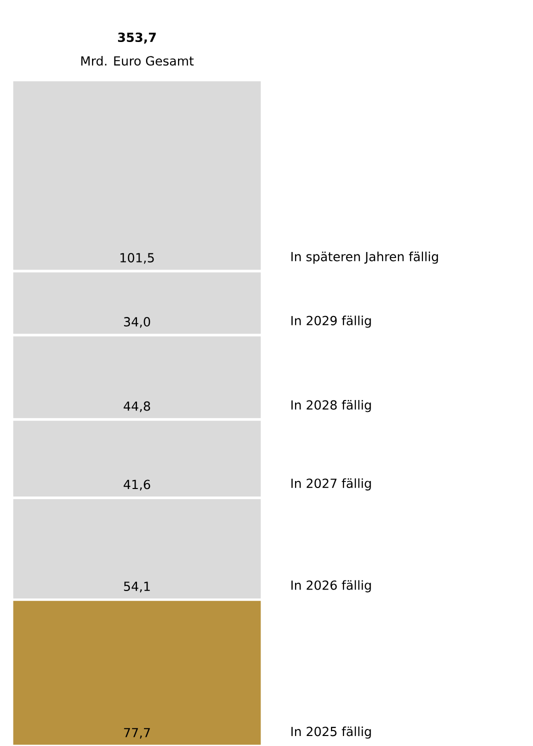 Image resolution: width=533 pixels, height=746 pixels. What do you see at coordinates (137, 733) in the screenshot?
I see `data-label: 77,7` at bounding box center [137, 733].